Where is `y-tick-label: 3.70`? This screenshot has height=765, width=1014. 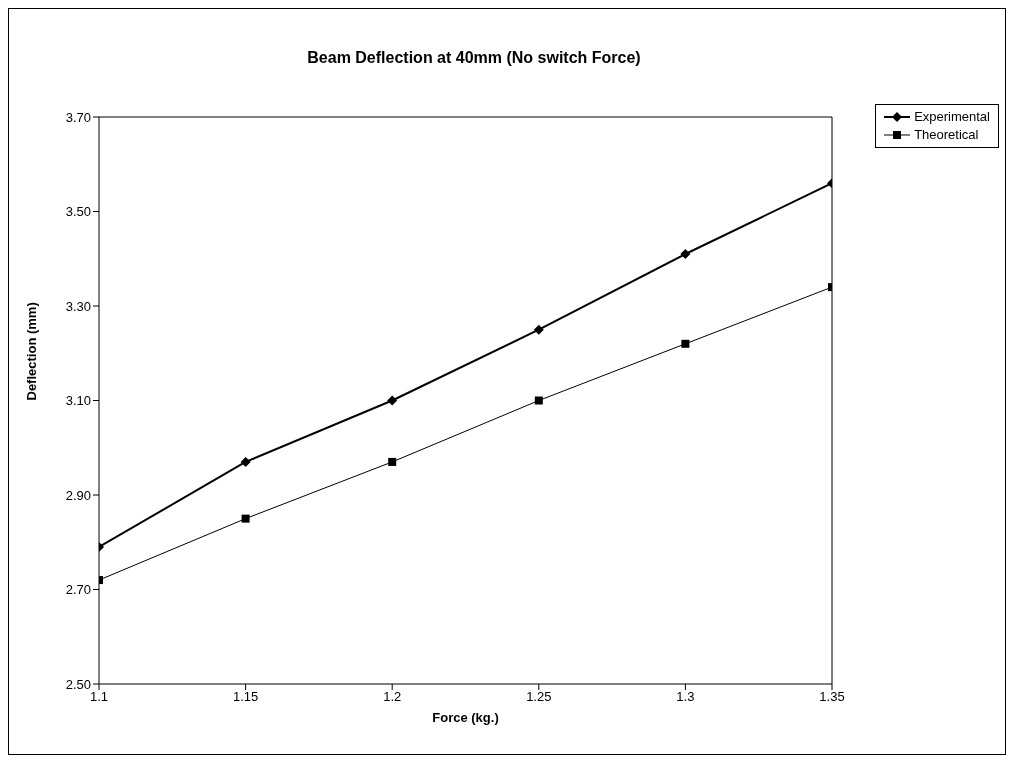
y-tick-label: 3.70 is located at coordinates (78, 117).